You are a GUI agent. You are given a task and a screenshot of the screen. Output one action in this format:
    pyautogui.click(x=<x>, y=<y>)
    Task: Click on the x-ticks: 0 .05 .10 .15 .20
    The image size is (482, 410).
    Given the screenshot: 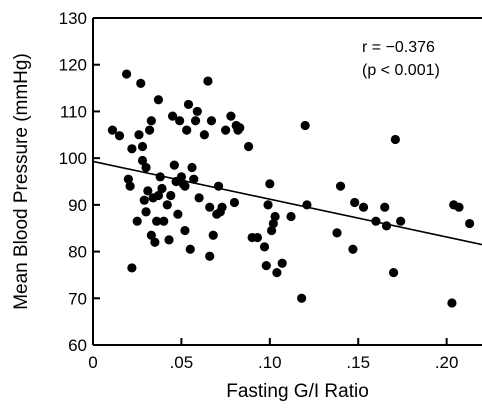 What is the action you would take?
    pyautogui.click(x=273, y=355)
    